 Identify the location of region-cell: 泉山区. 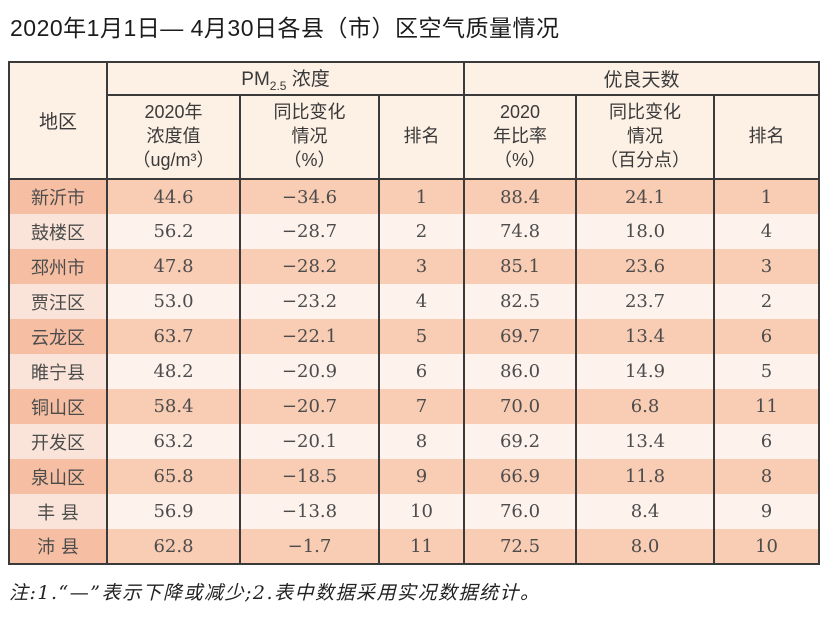
(58, 476).